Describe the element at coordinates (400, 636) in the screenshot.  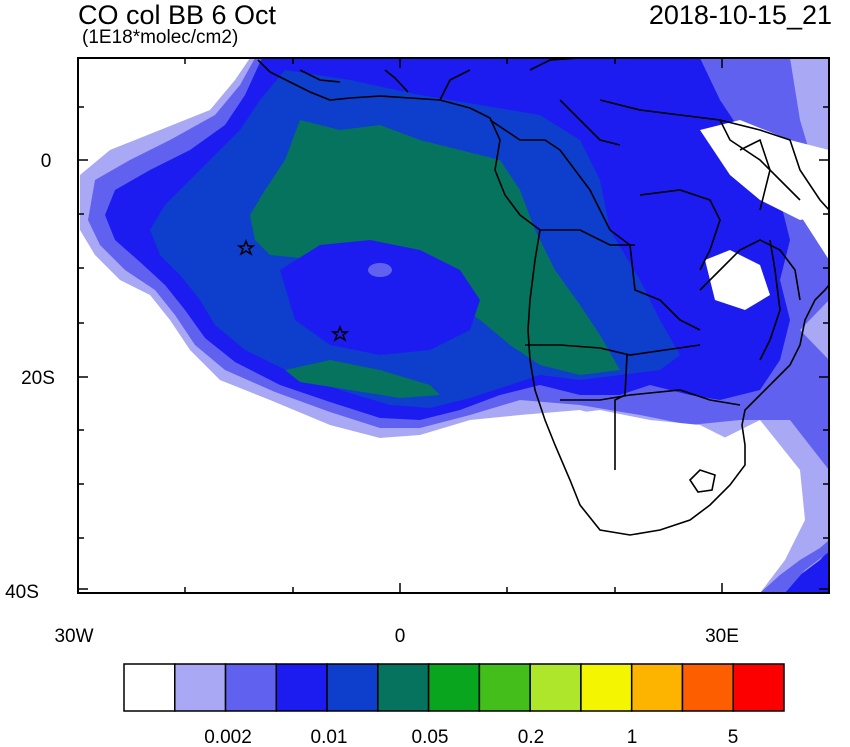
I see `x-tick-label: 0` at that location.